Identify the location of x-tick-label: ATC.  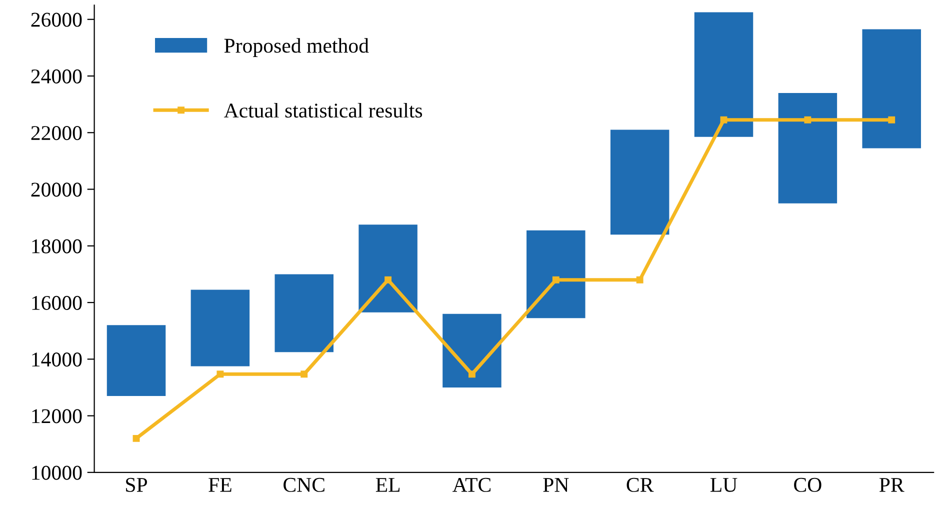
(471, 485).